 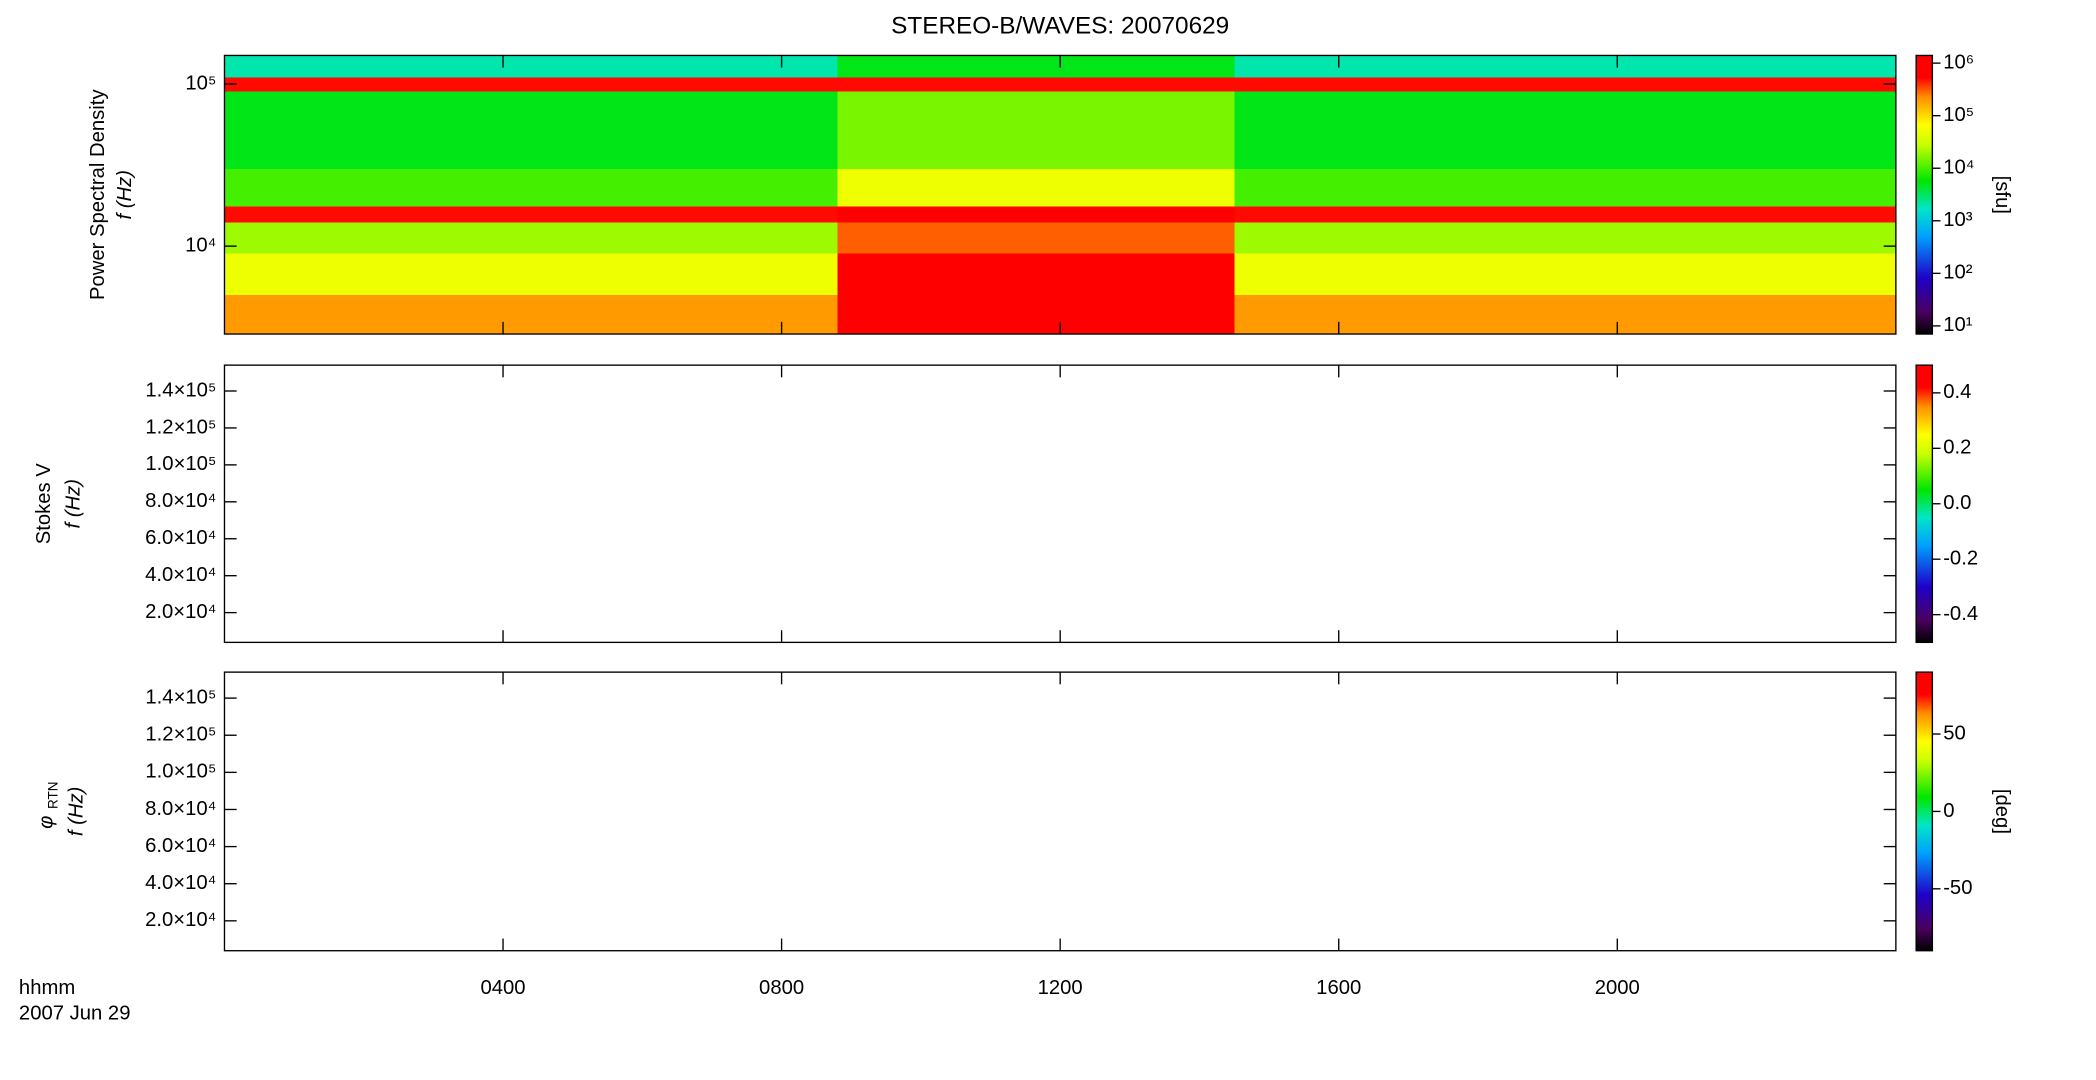 What do you see at coordinates (1960, 559) in the screenshot?
I see `colorbar-tick-label: -0.2` at bounding box center [1960, 559].